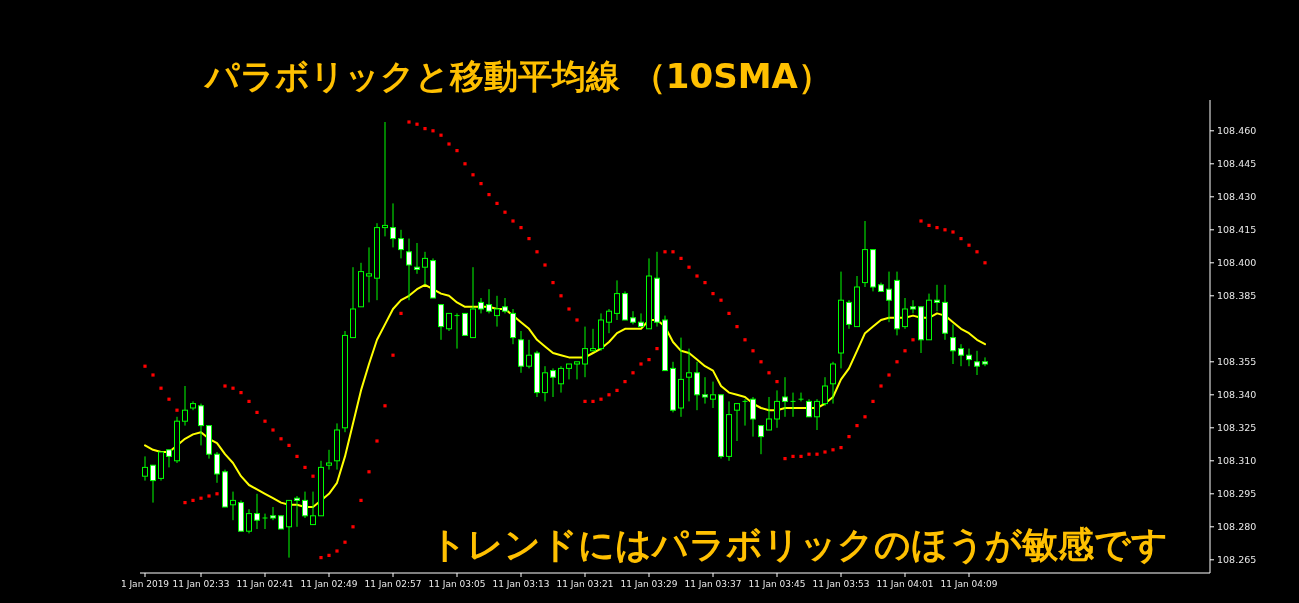 The height and width of the screenshot is (603, 1299). What do you see at coordinates (145, 584) in the screenshot?
I see `x-tick-label: 1 Jan 2019` at bounding box center [145, 584].